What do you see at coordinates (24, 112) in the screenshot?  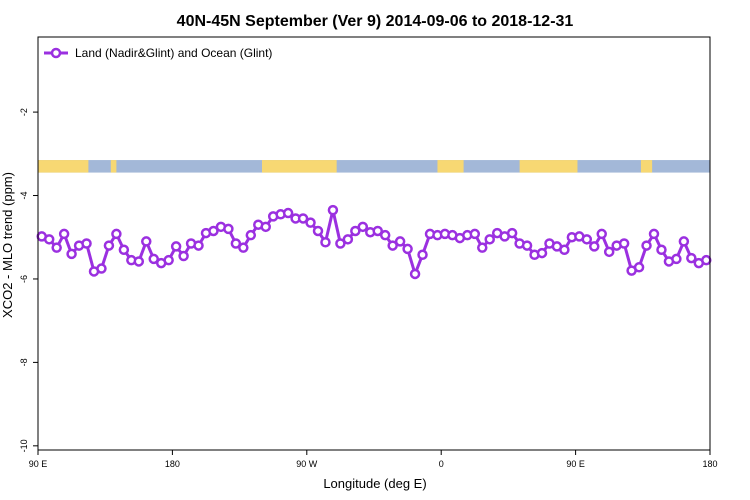 I see `y-tick-label: -2` at bounding box center [24, 112].